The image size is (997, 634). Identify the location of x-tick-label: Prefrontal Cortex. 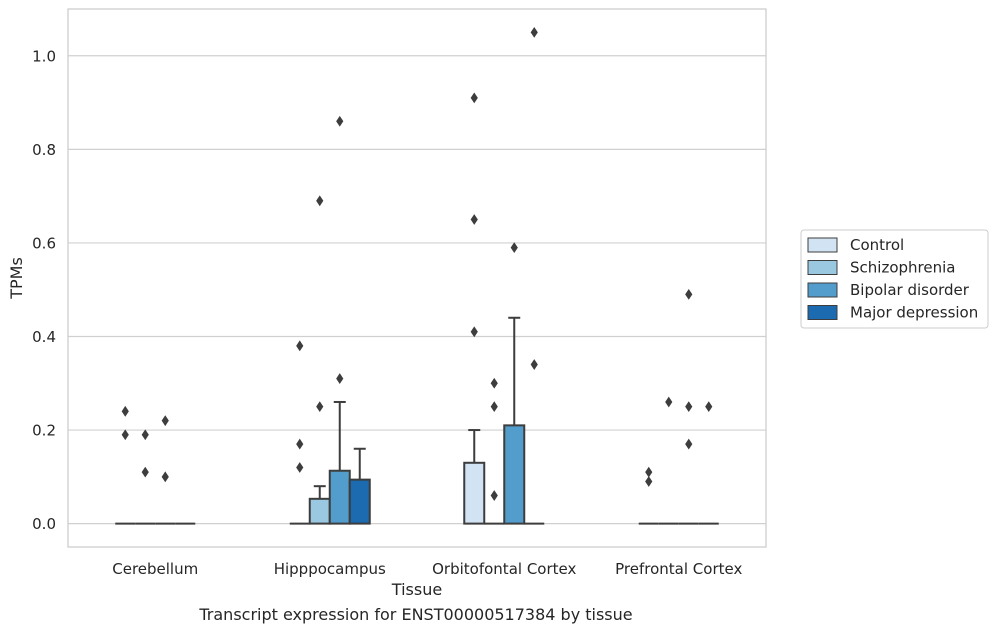
(678, 569).